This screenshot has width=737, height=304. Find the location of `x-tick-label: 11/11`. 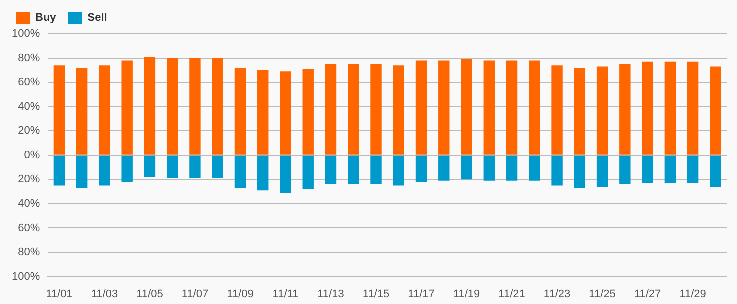

x-tick-label: 11/11 is located at coordinates (285, 294).